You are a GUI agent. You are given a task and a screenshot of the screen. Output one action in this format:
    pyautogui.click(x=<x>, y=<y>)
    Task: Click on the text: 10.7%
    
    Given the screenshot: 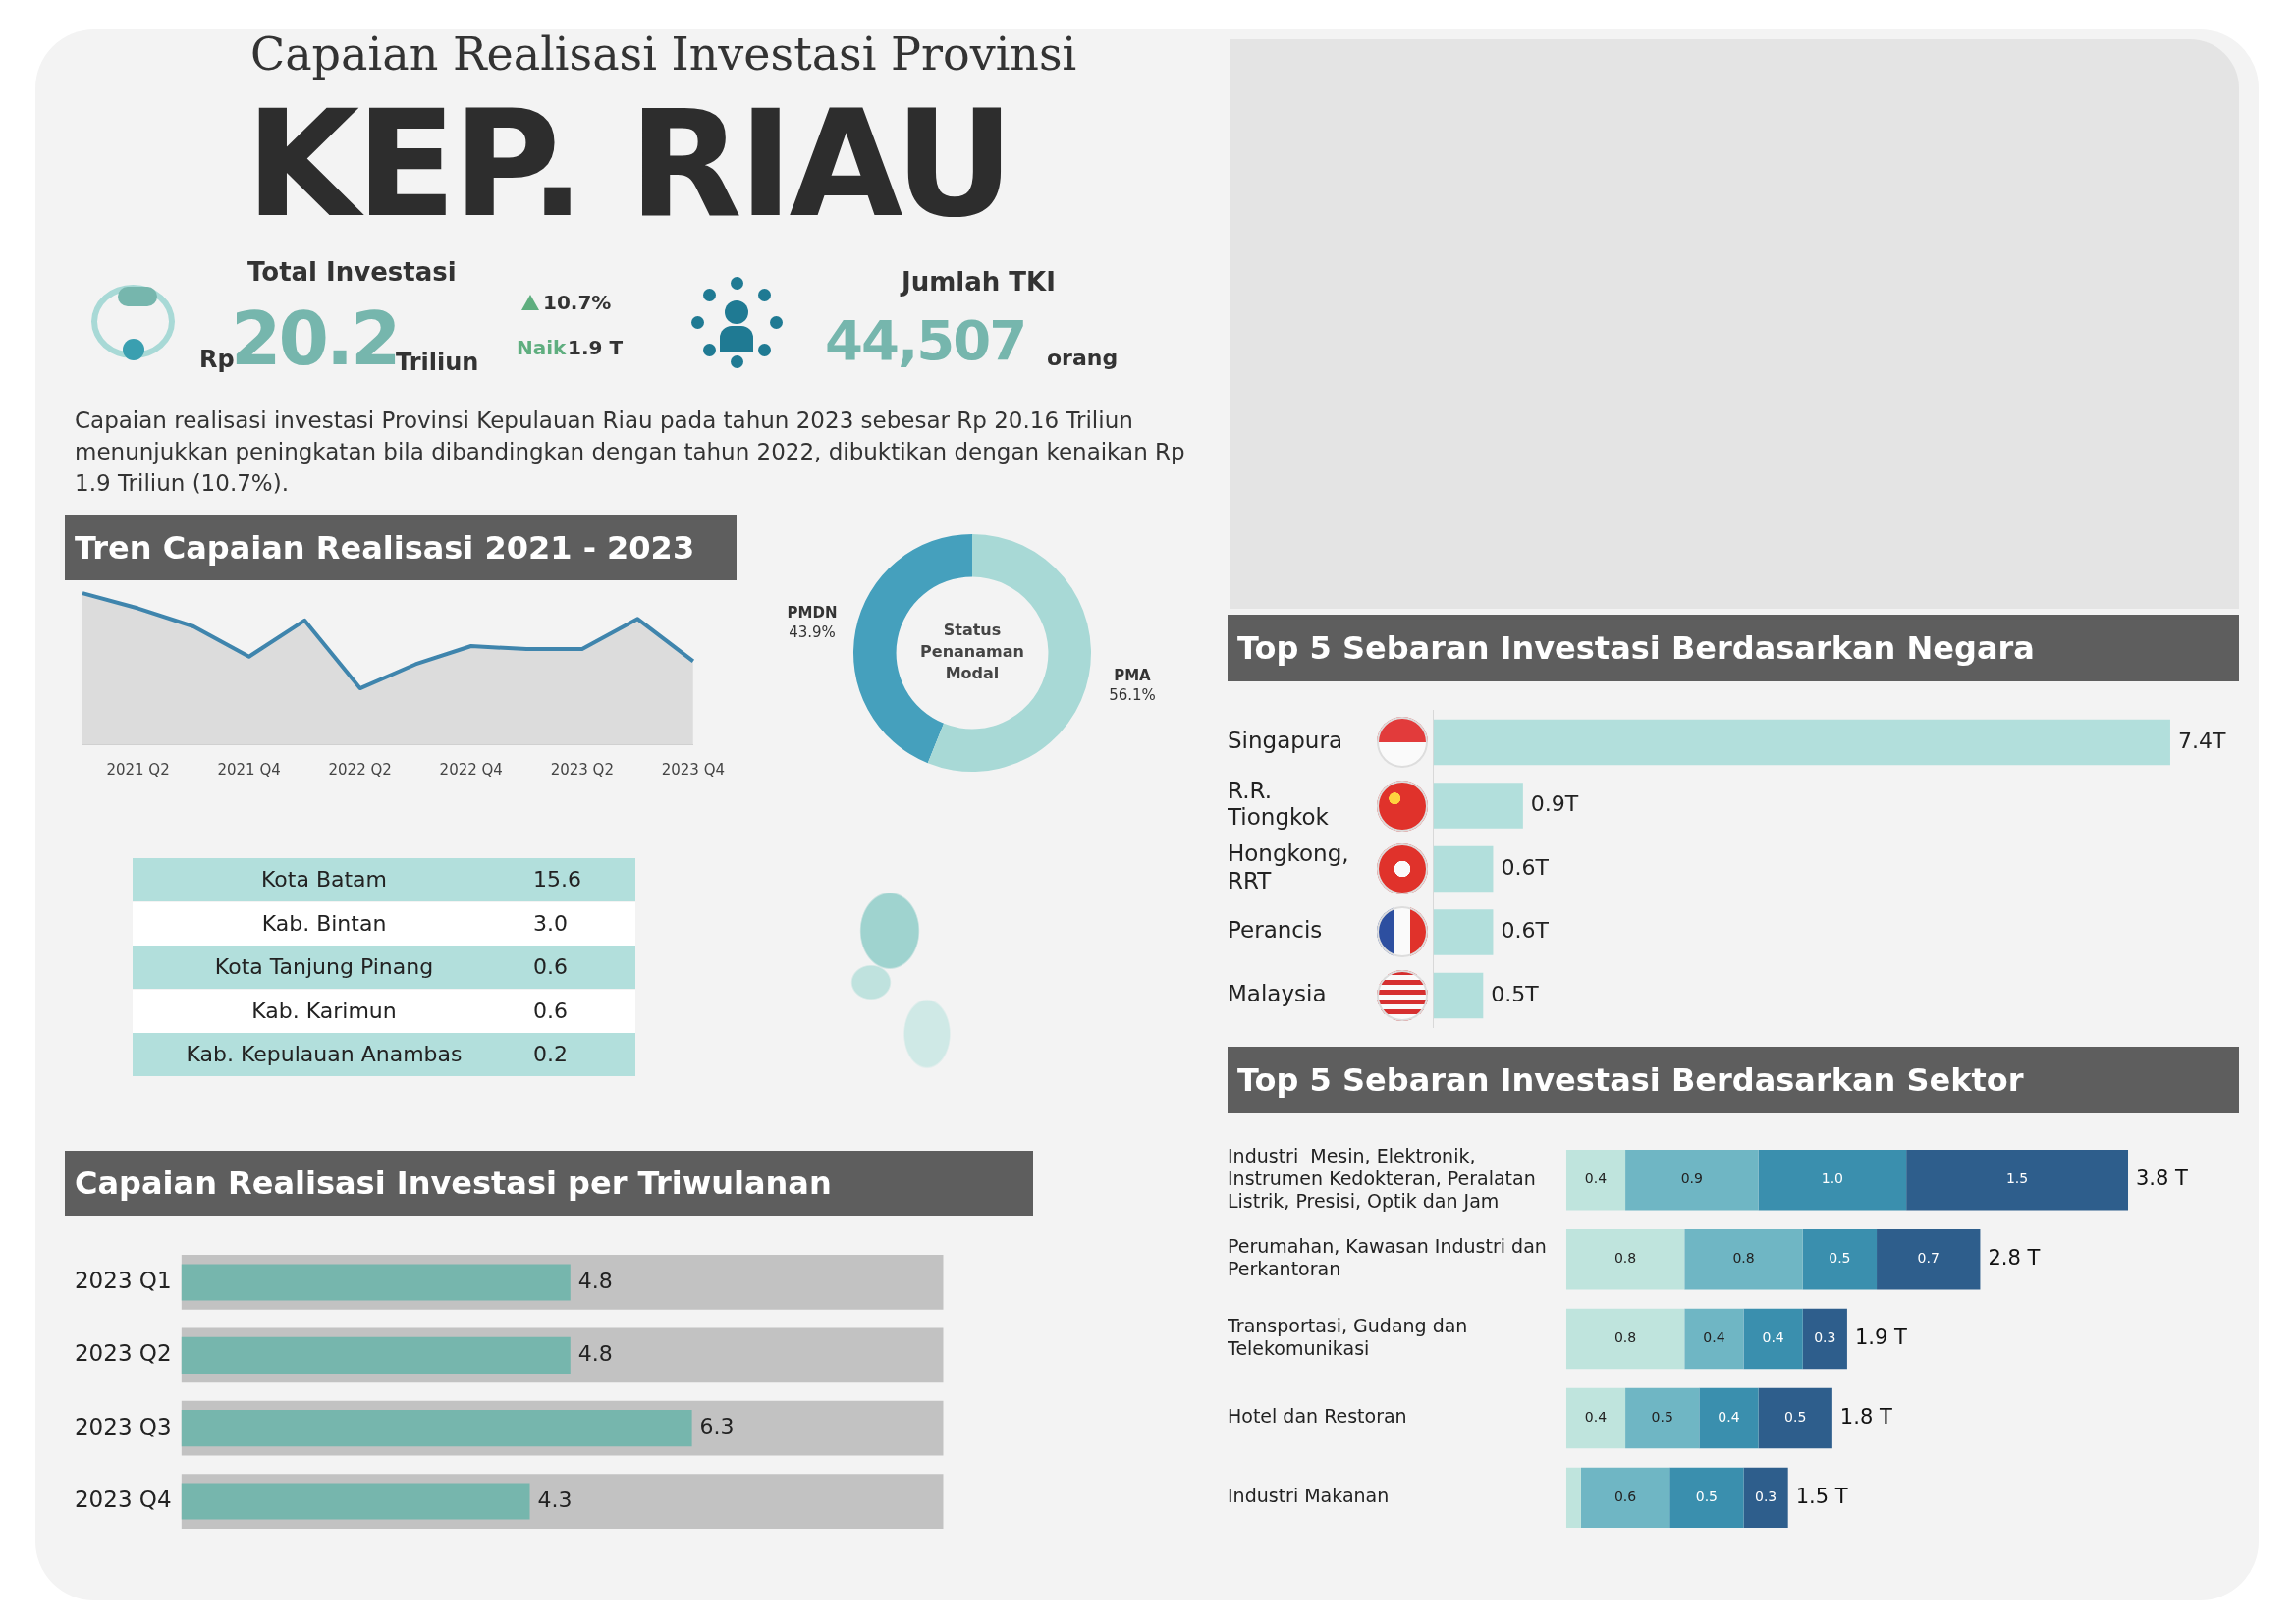 What is the action you would take?
    pyautogui.click(x=577, y=302)
    